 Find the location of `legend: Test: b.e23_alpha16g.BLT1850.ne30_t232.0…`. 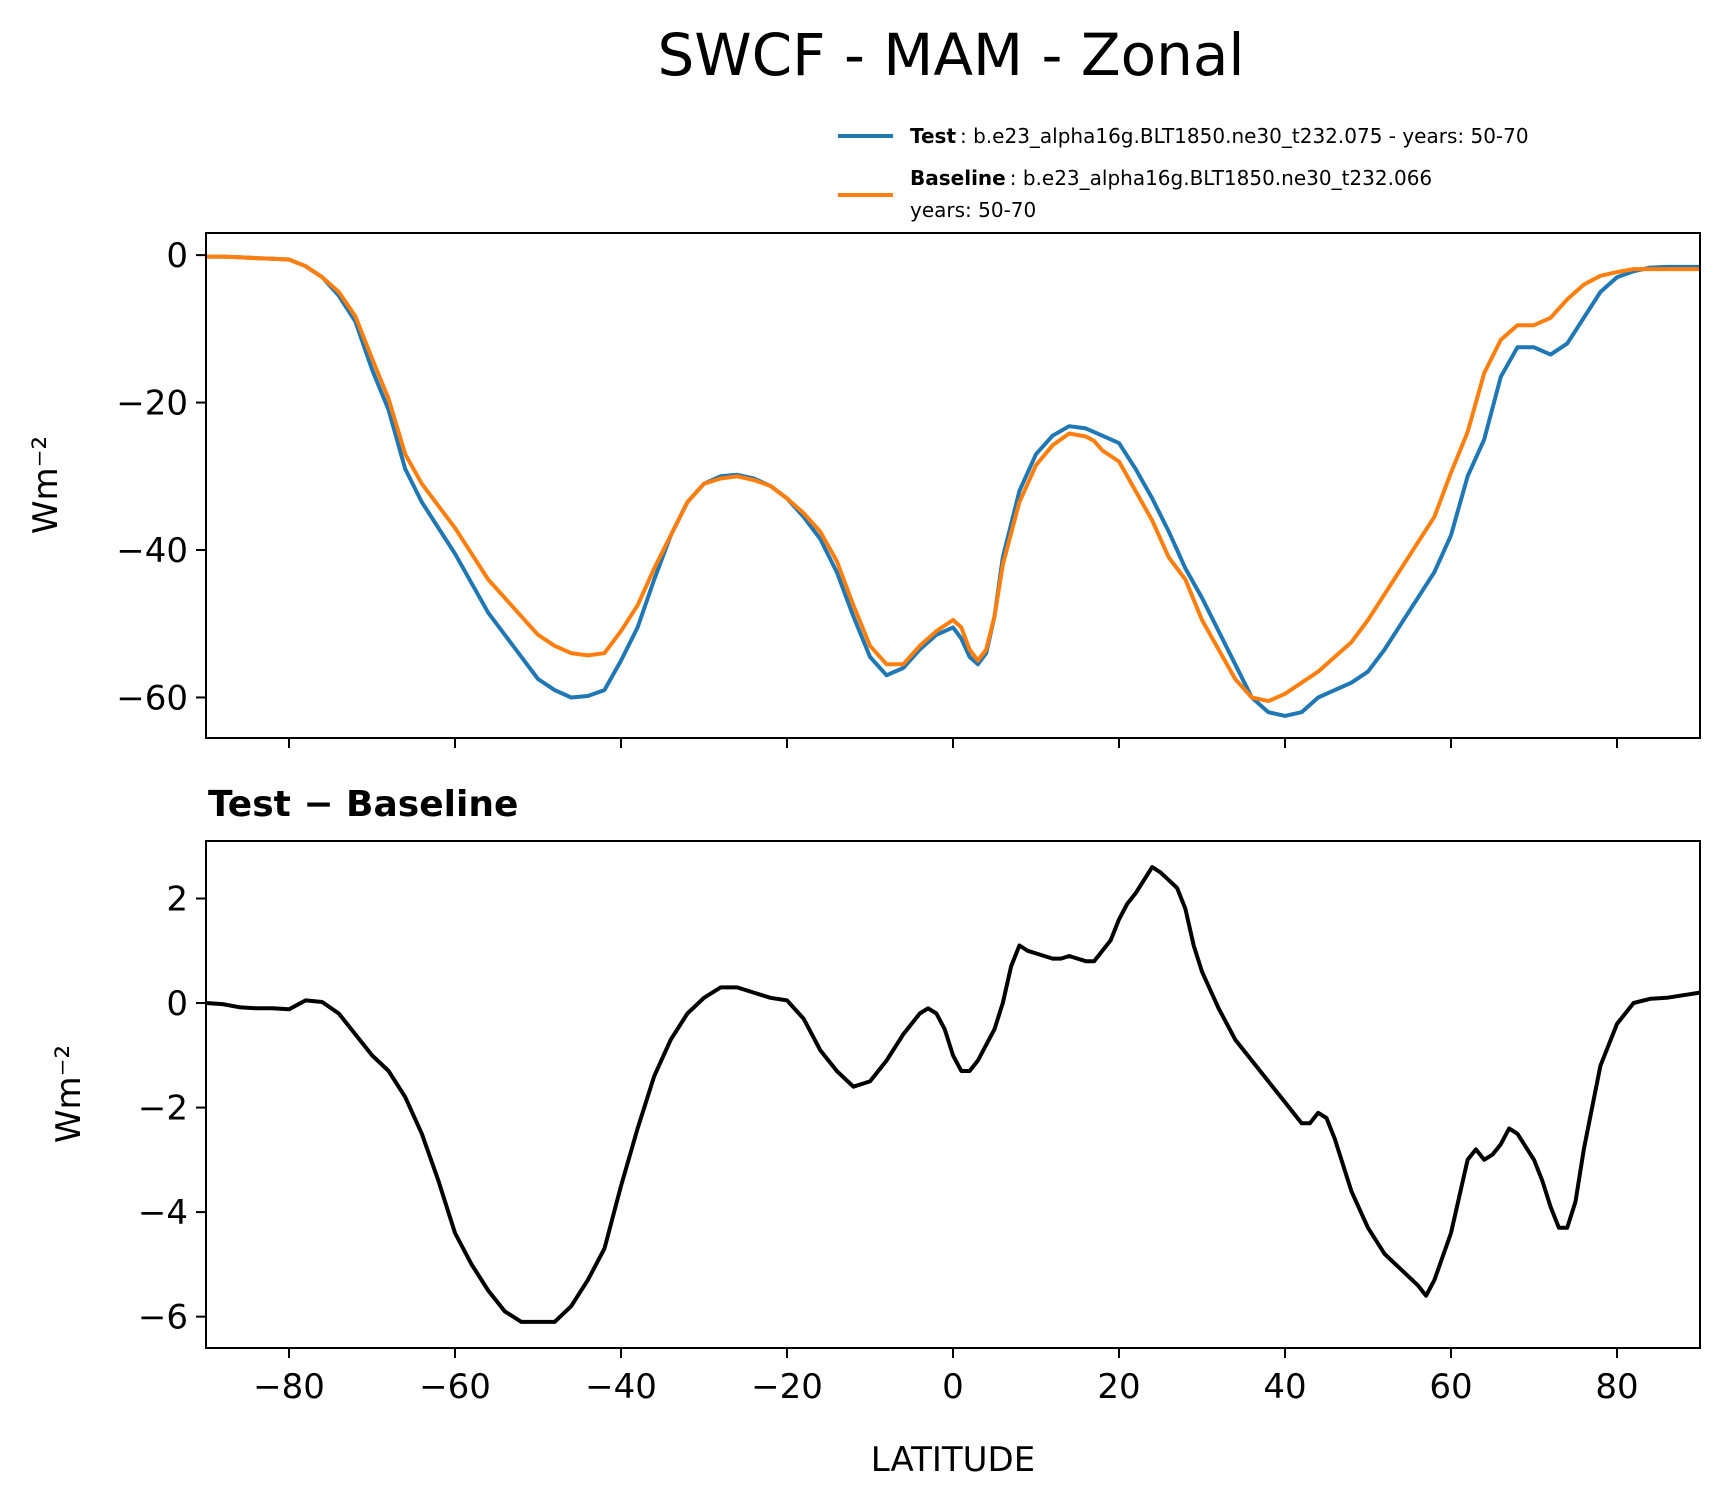

legend: Test: b.e23_alpha16g.BLT1850.ne30_t232.0… is located at coordinates (1183, 173).